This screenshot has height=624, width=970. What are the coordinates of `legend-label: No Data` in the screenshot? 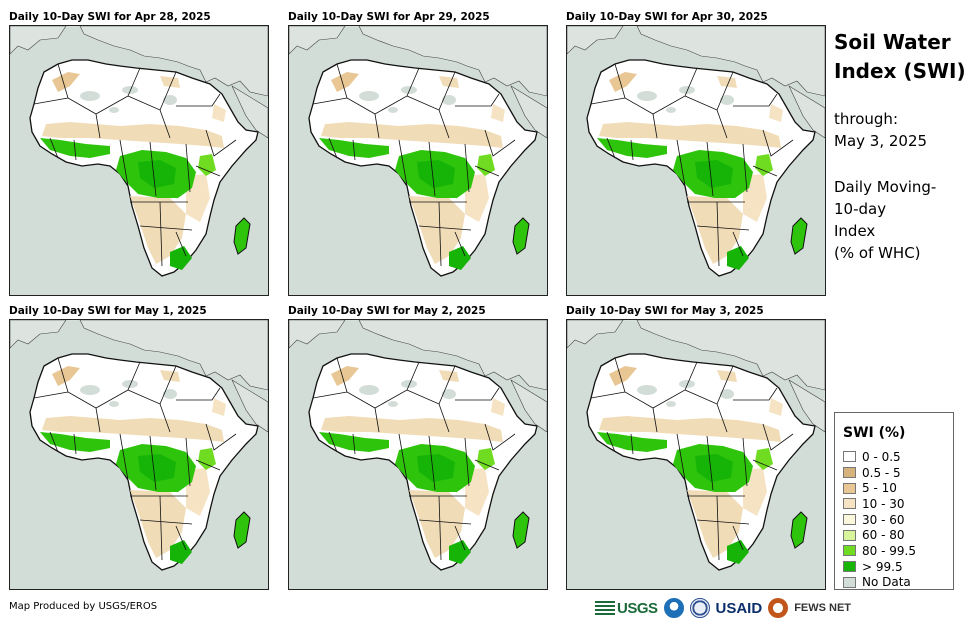 It's located at (886, 582).